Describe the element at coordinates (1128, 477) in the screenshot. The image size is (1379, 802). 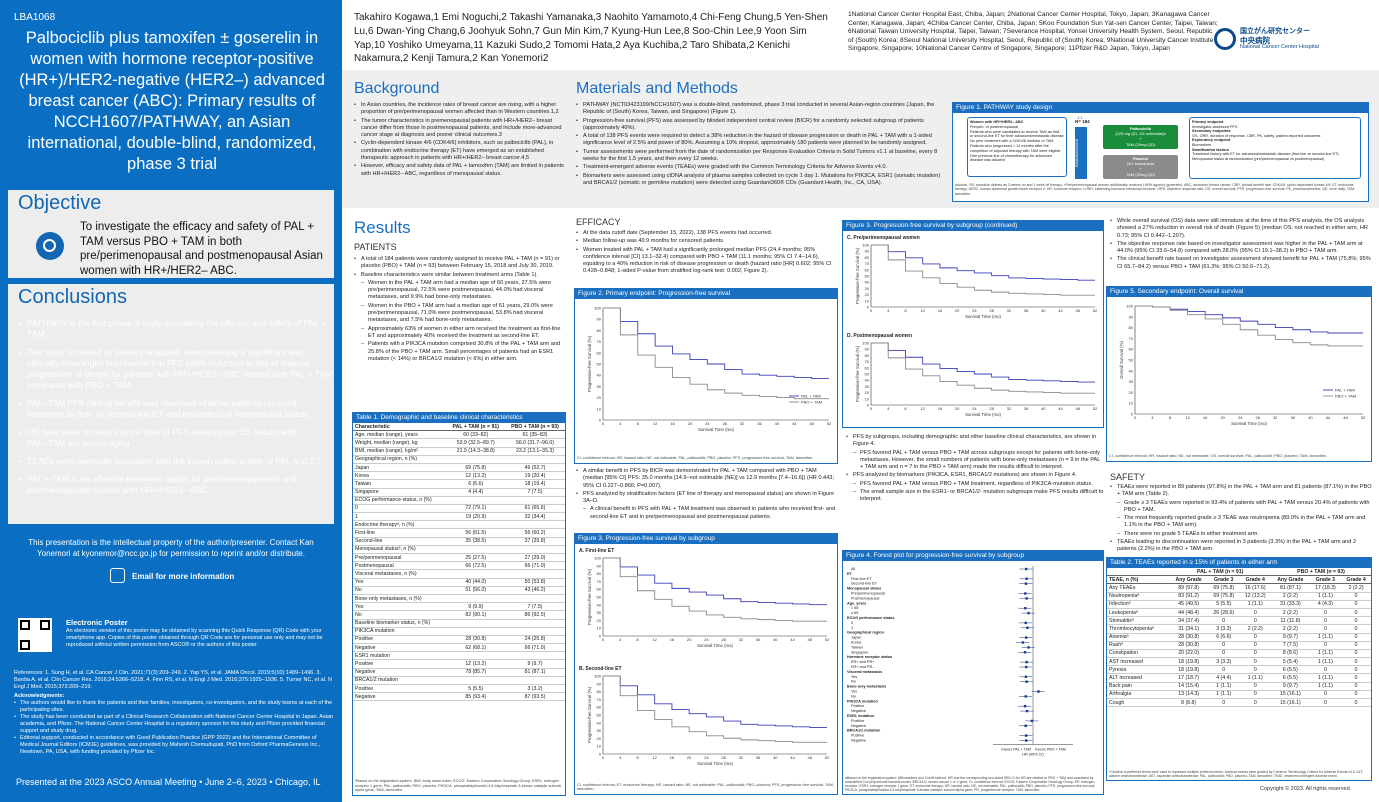
I see `safety-heading: SAFETY` at that location.